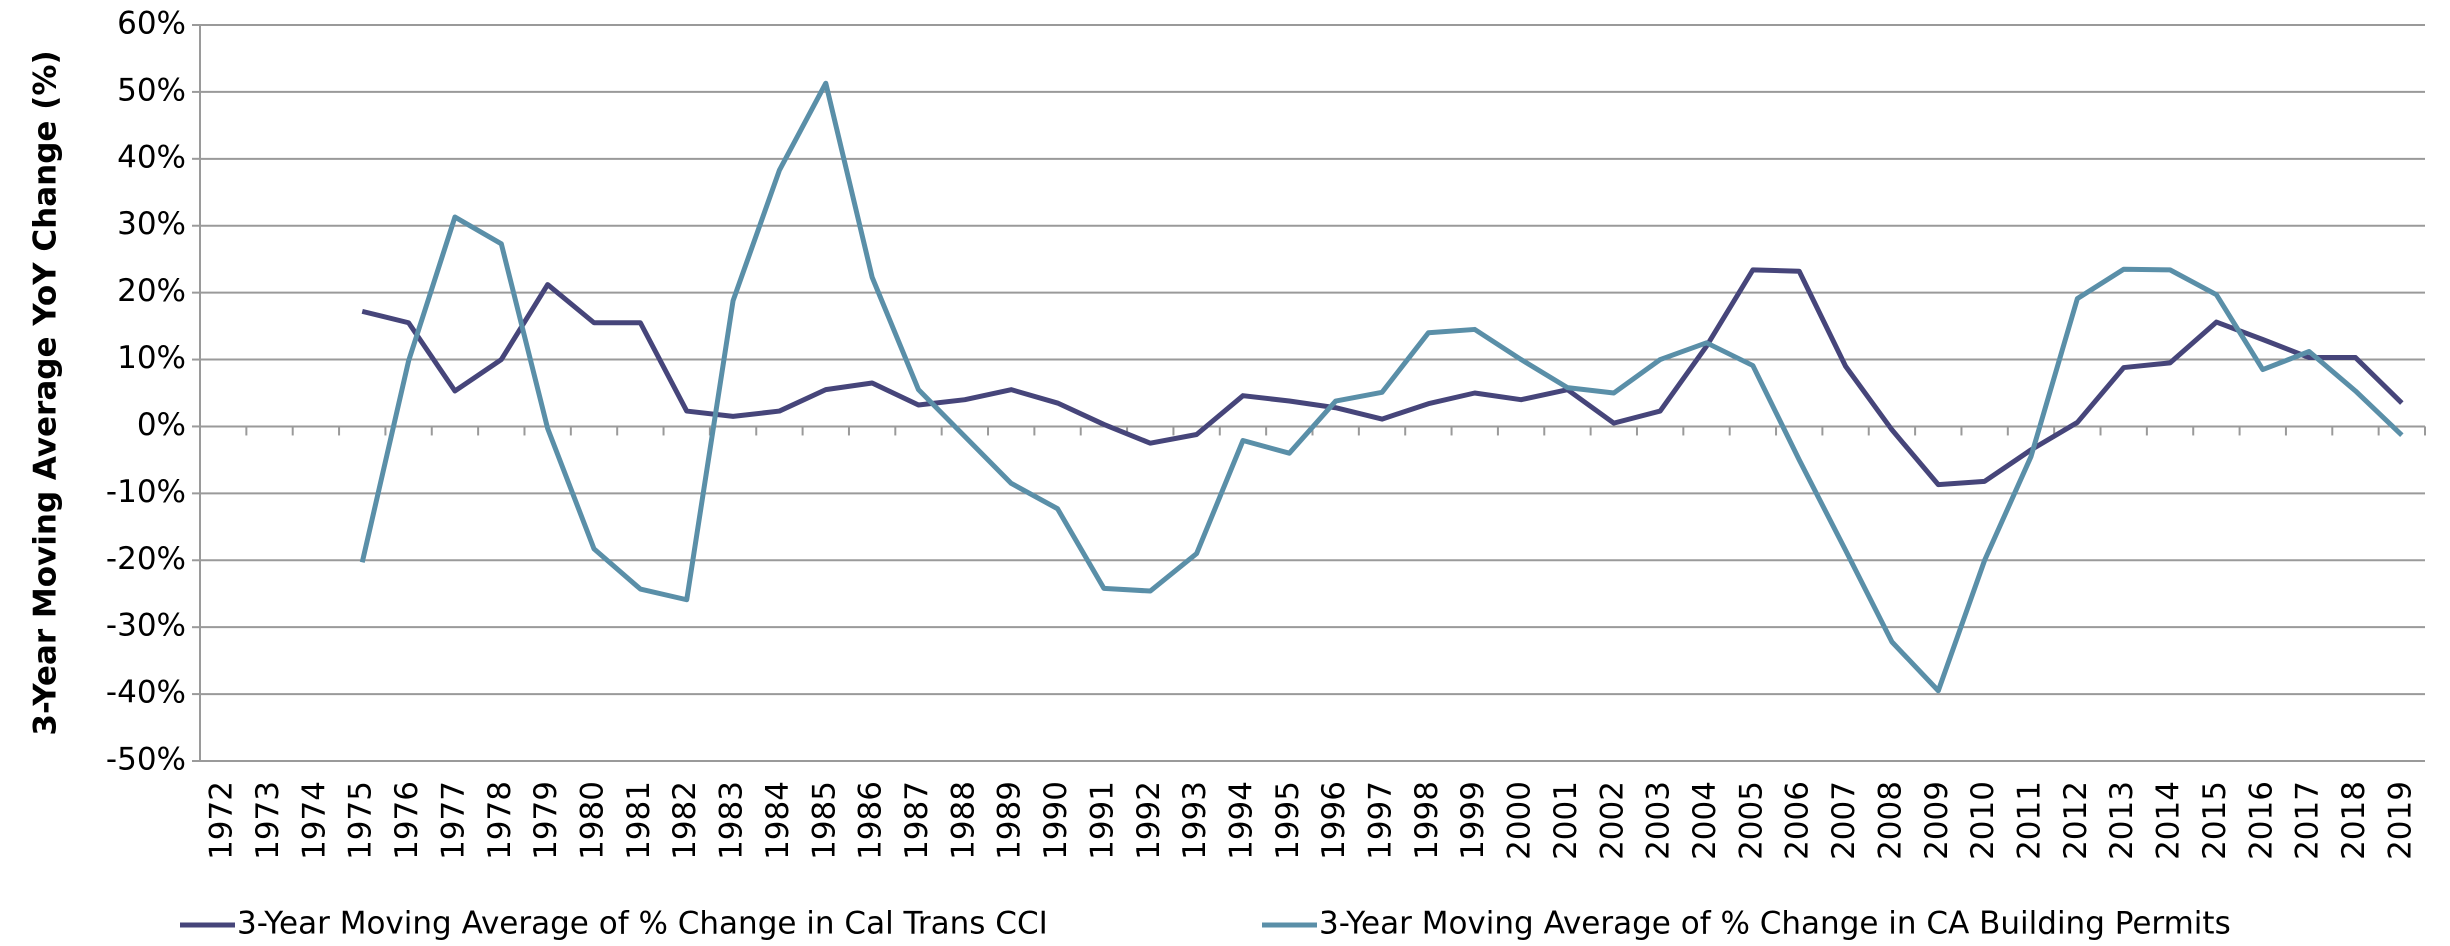 The width and height of the screenshot is (2450, 946). I want to click on x-tick-label: 1984, so click(778, 820).